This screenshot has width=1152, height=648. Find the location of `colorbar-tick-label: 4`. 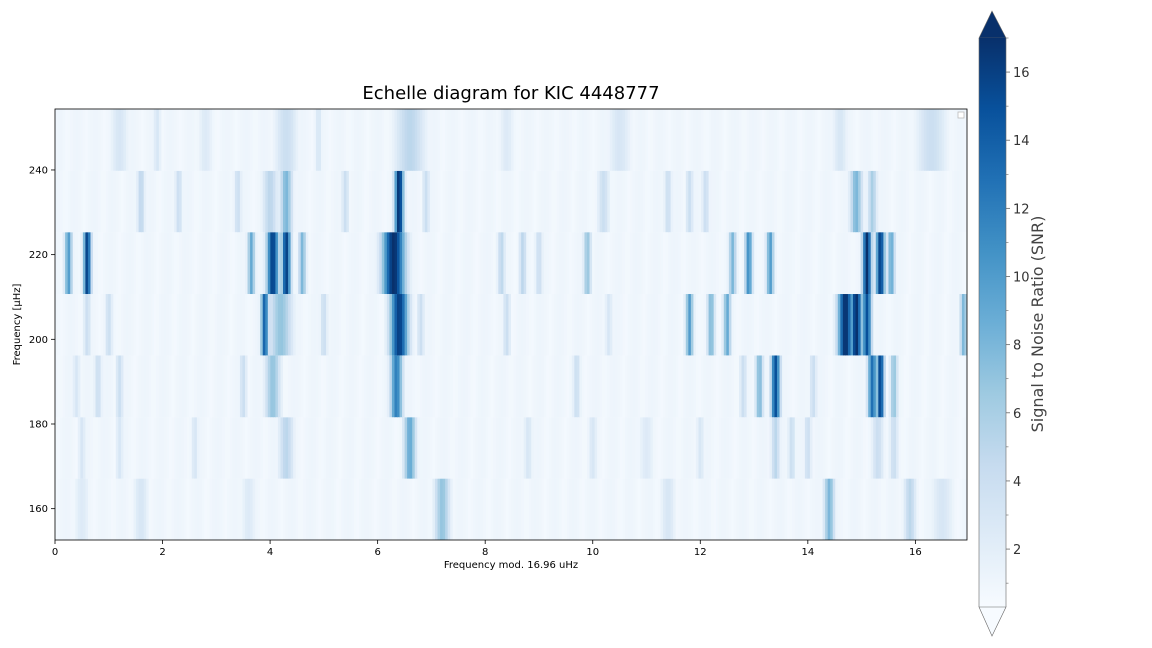

colorbar-tick-label: 4 is located at coordinates (1017, 482).